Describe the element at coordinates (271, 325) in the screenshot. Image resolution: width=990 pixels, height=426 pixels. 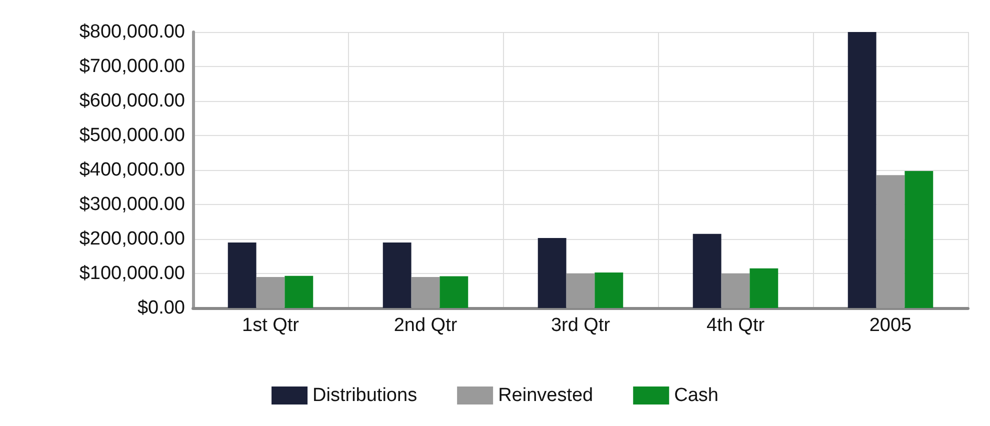
I see `x-tick-label: 1st Qtr` at that location.